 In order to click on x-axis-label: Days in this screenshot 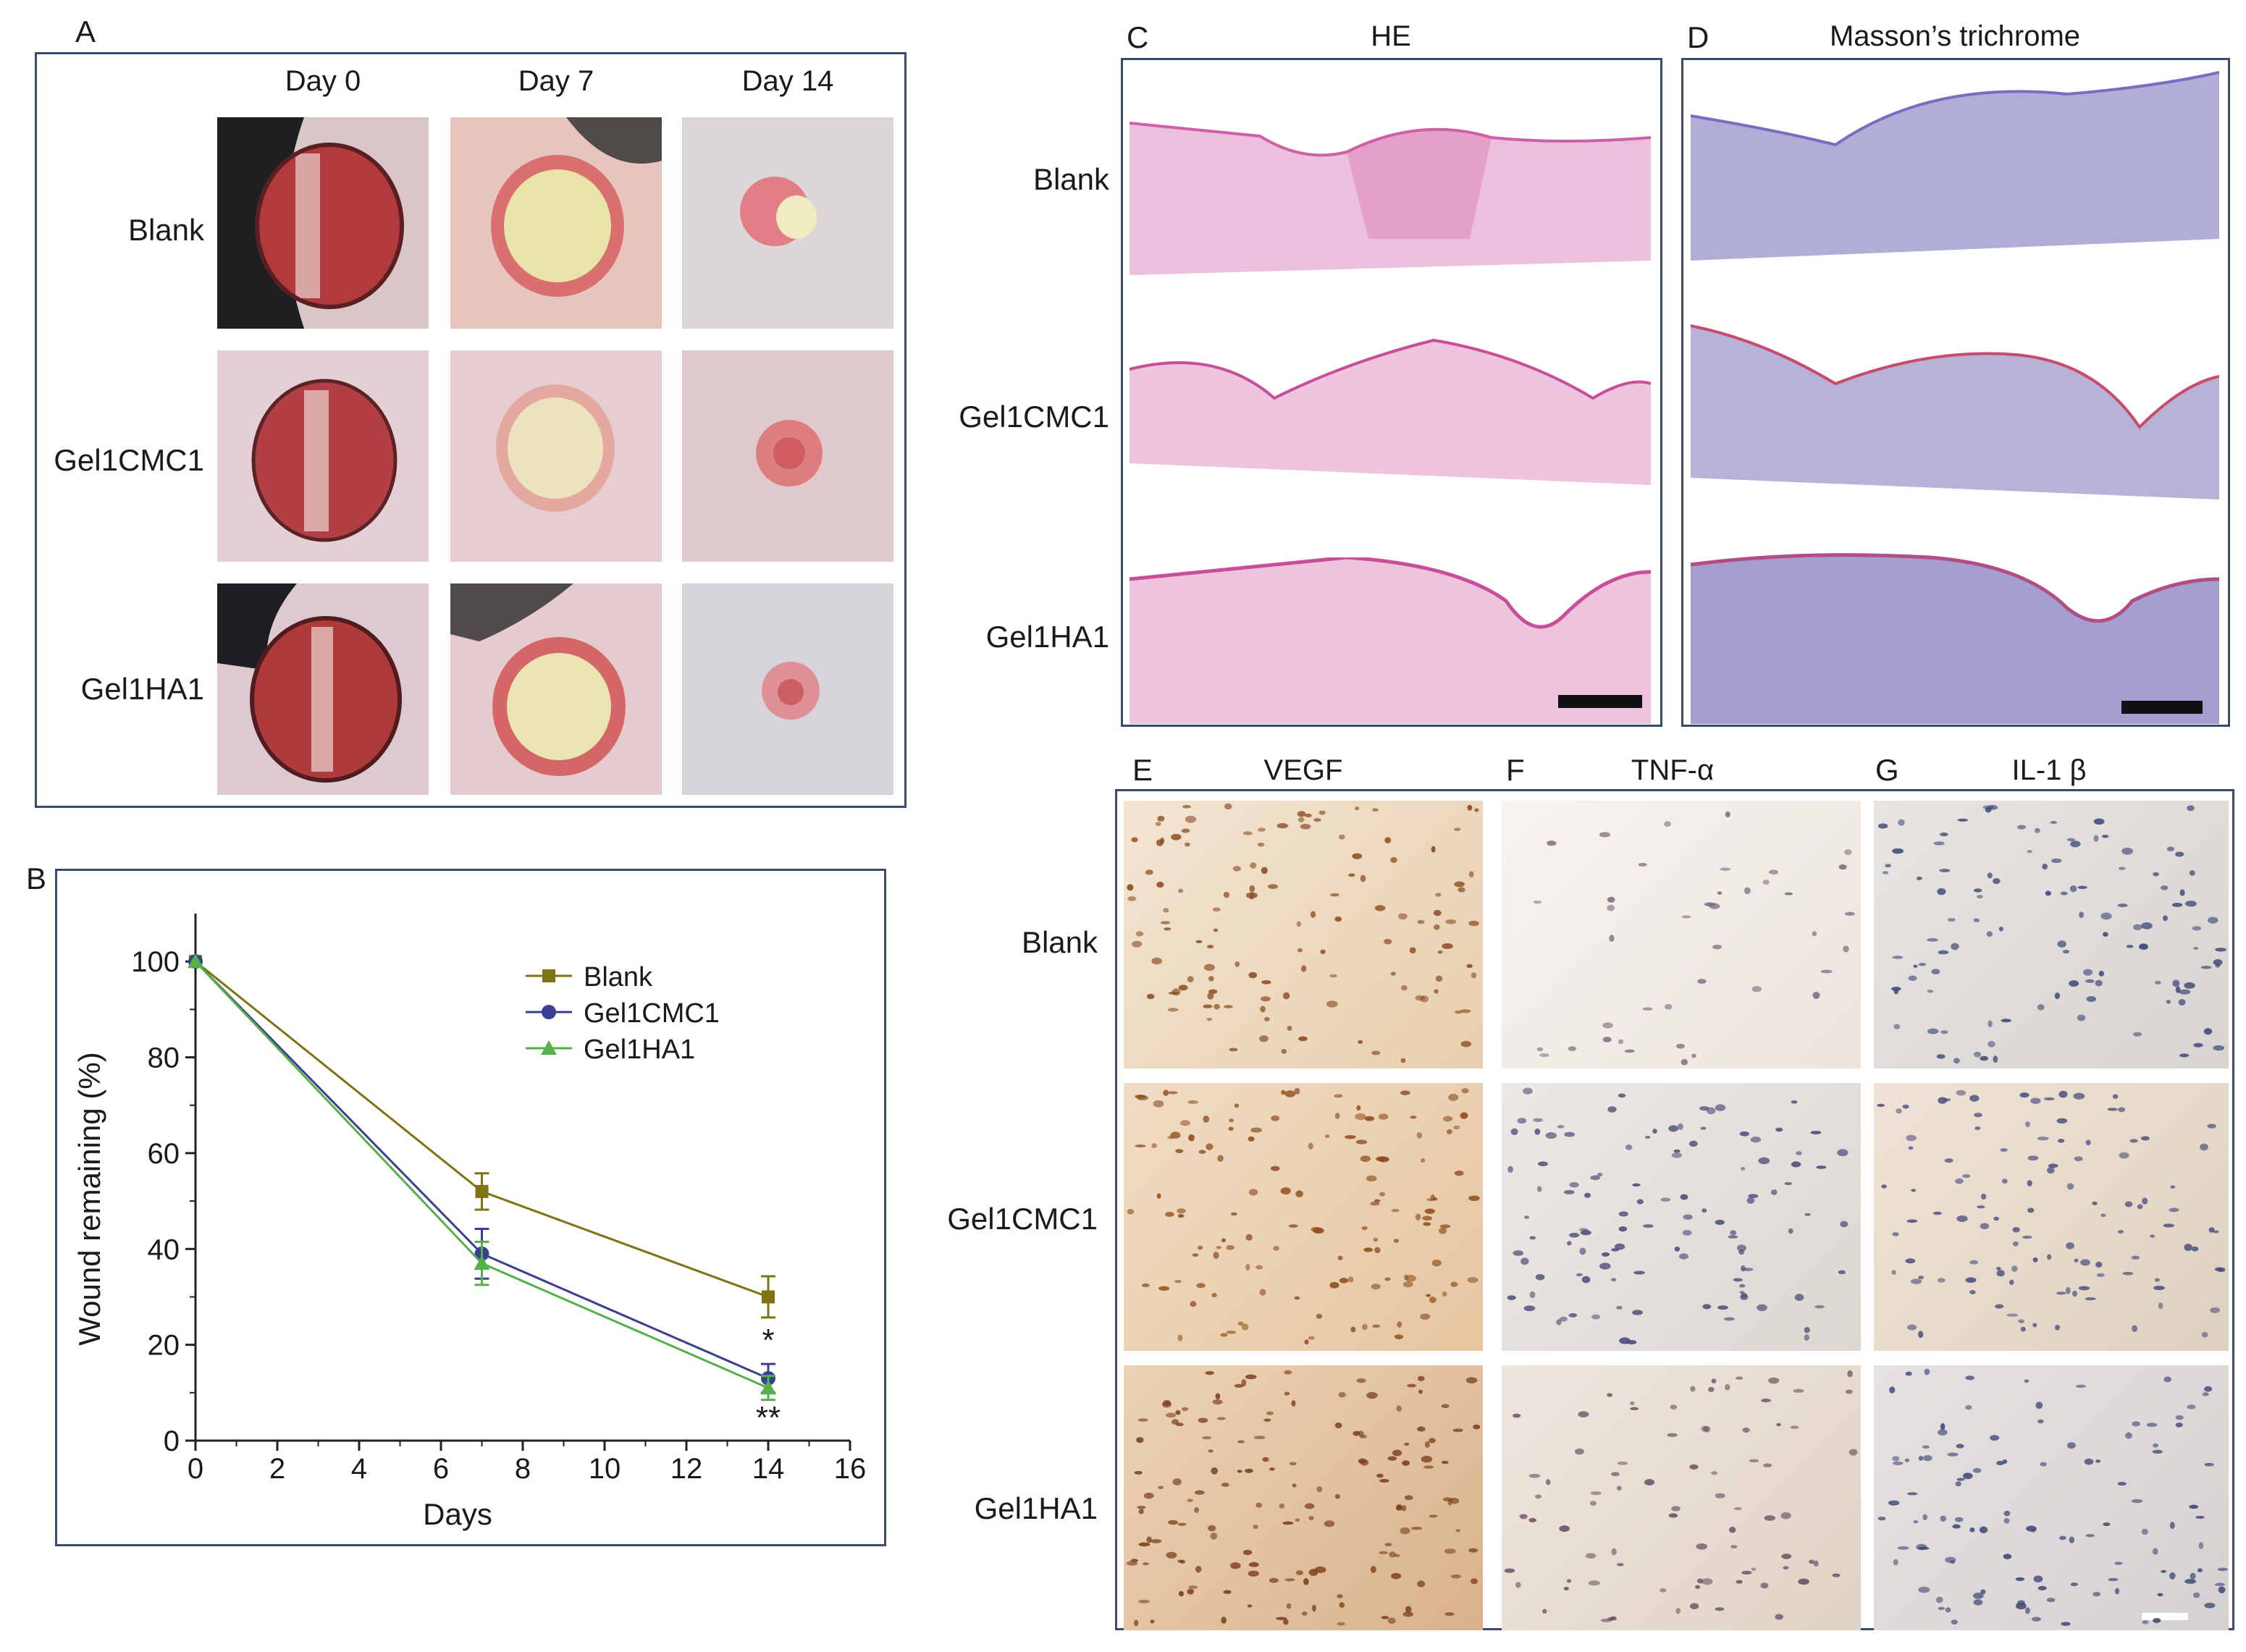, I will do `click(457, 1514)`.